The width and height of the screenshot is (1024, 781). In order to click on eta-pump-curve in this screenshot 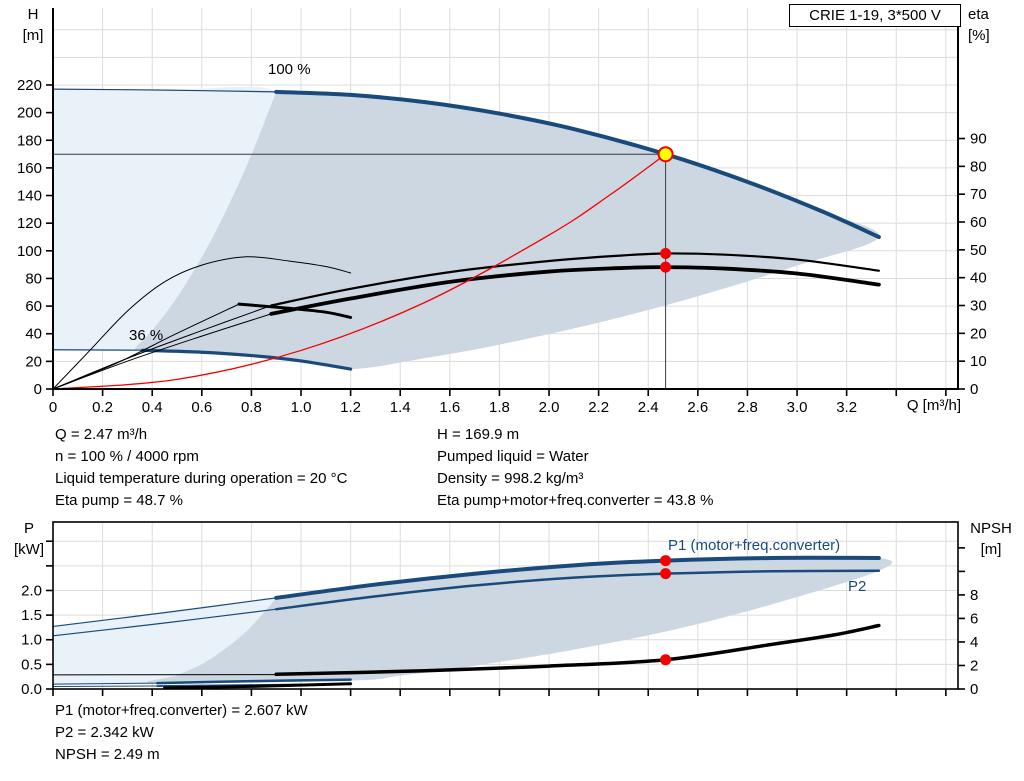, I will do `click(575, 279)`.